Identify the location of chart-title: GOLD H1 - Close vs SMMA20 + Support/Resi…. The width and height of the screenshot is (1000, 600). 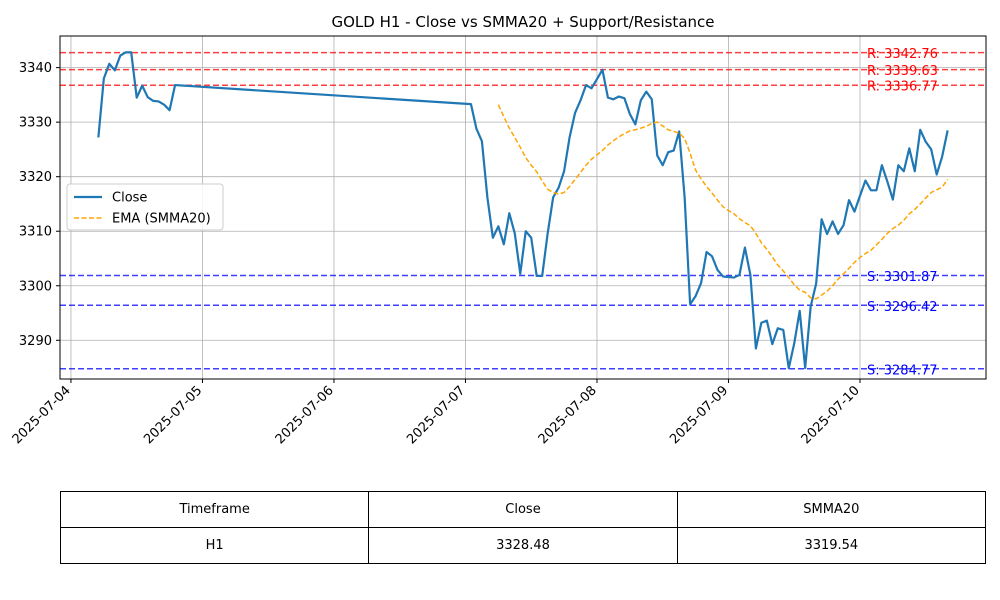
(522, 22).